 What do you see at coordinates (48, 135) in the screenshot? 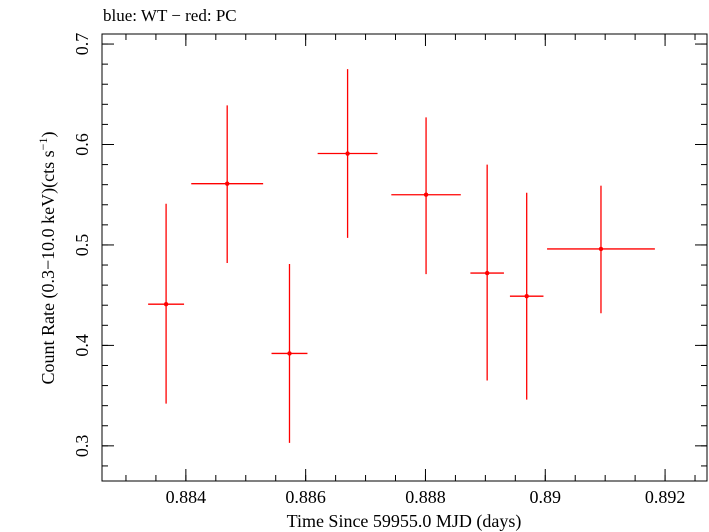
I see `y-axis-title-end: )` at bounding box center [48, 135].